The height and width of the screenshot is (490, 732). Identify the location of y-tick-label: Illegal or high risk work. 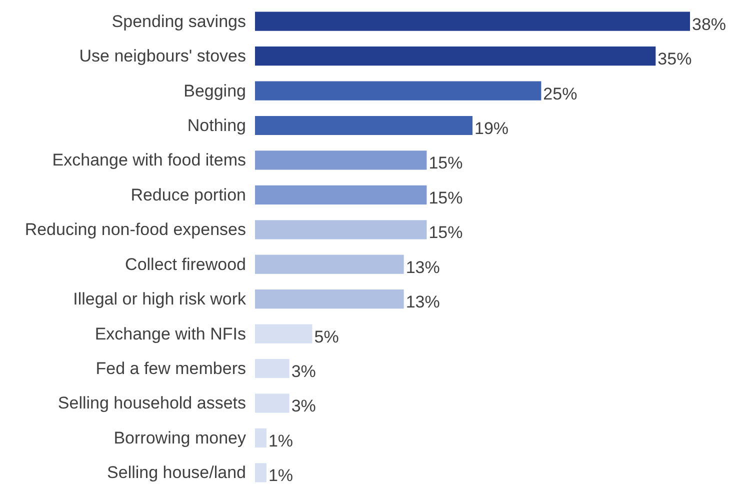
(159, 299).